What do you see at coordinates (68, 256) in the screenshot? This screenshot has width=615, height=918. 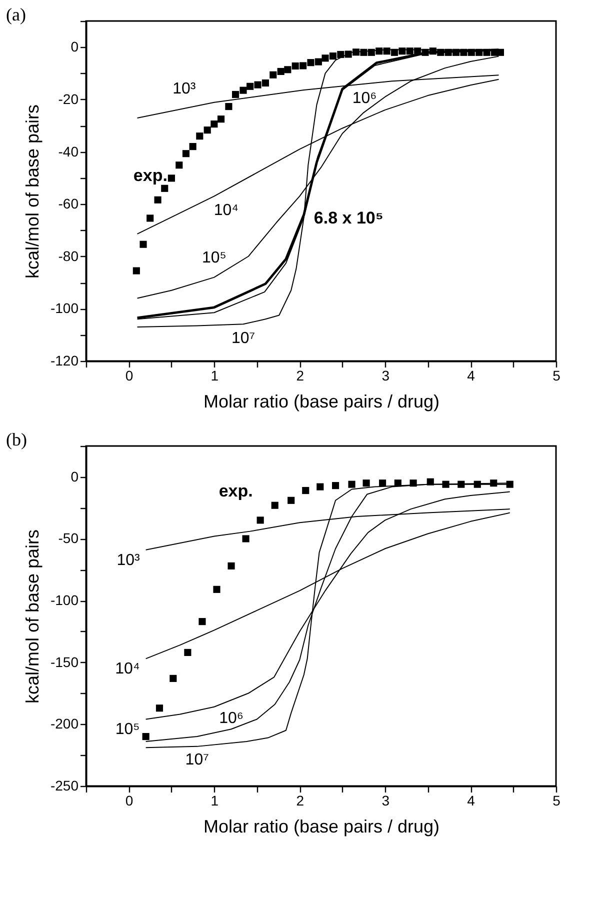 I see `y-tick-label: -80` at bounding box center [68, 256].